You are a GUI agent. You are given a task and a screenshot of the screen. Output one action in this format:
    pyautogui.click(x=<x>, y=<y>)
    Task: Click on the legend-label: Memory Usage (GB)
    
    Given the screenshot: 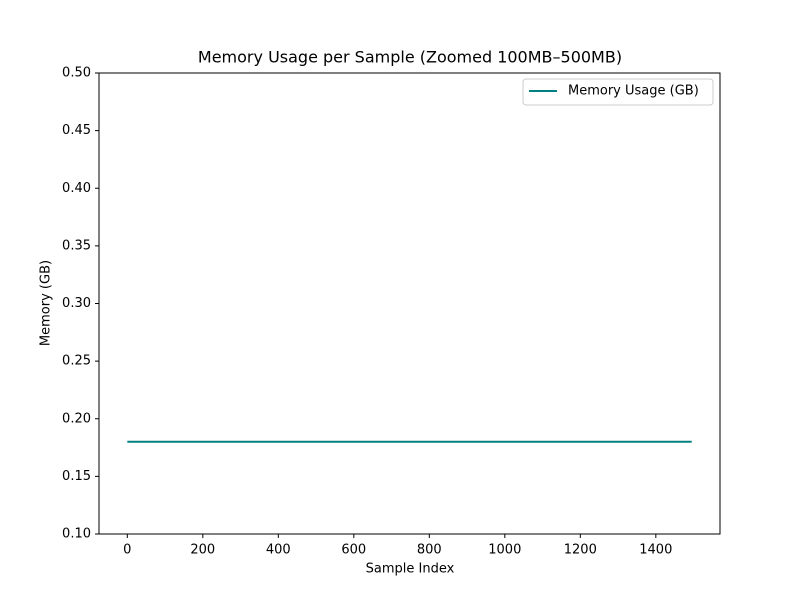 What is the action you would take?
    pyautogui.click(x=633, y=91)
    